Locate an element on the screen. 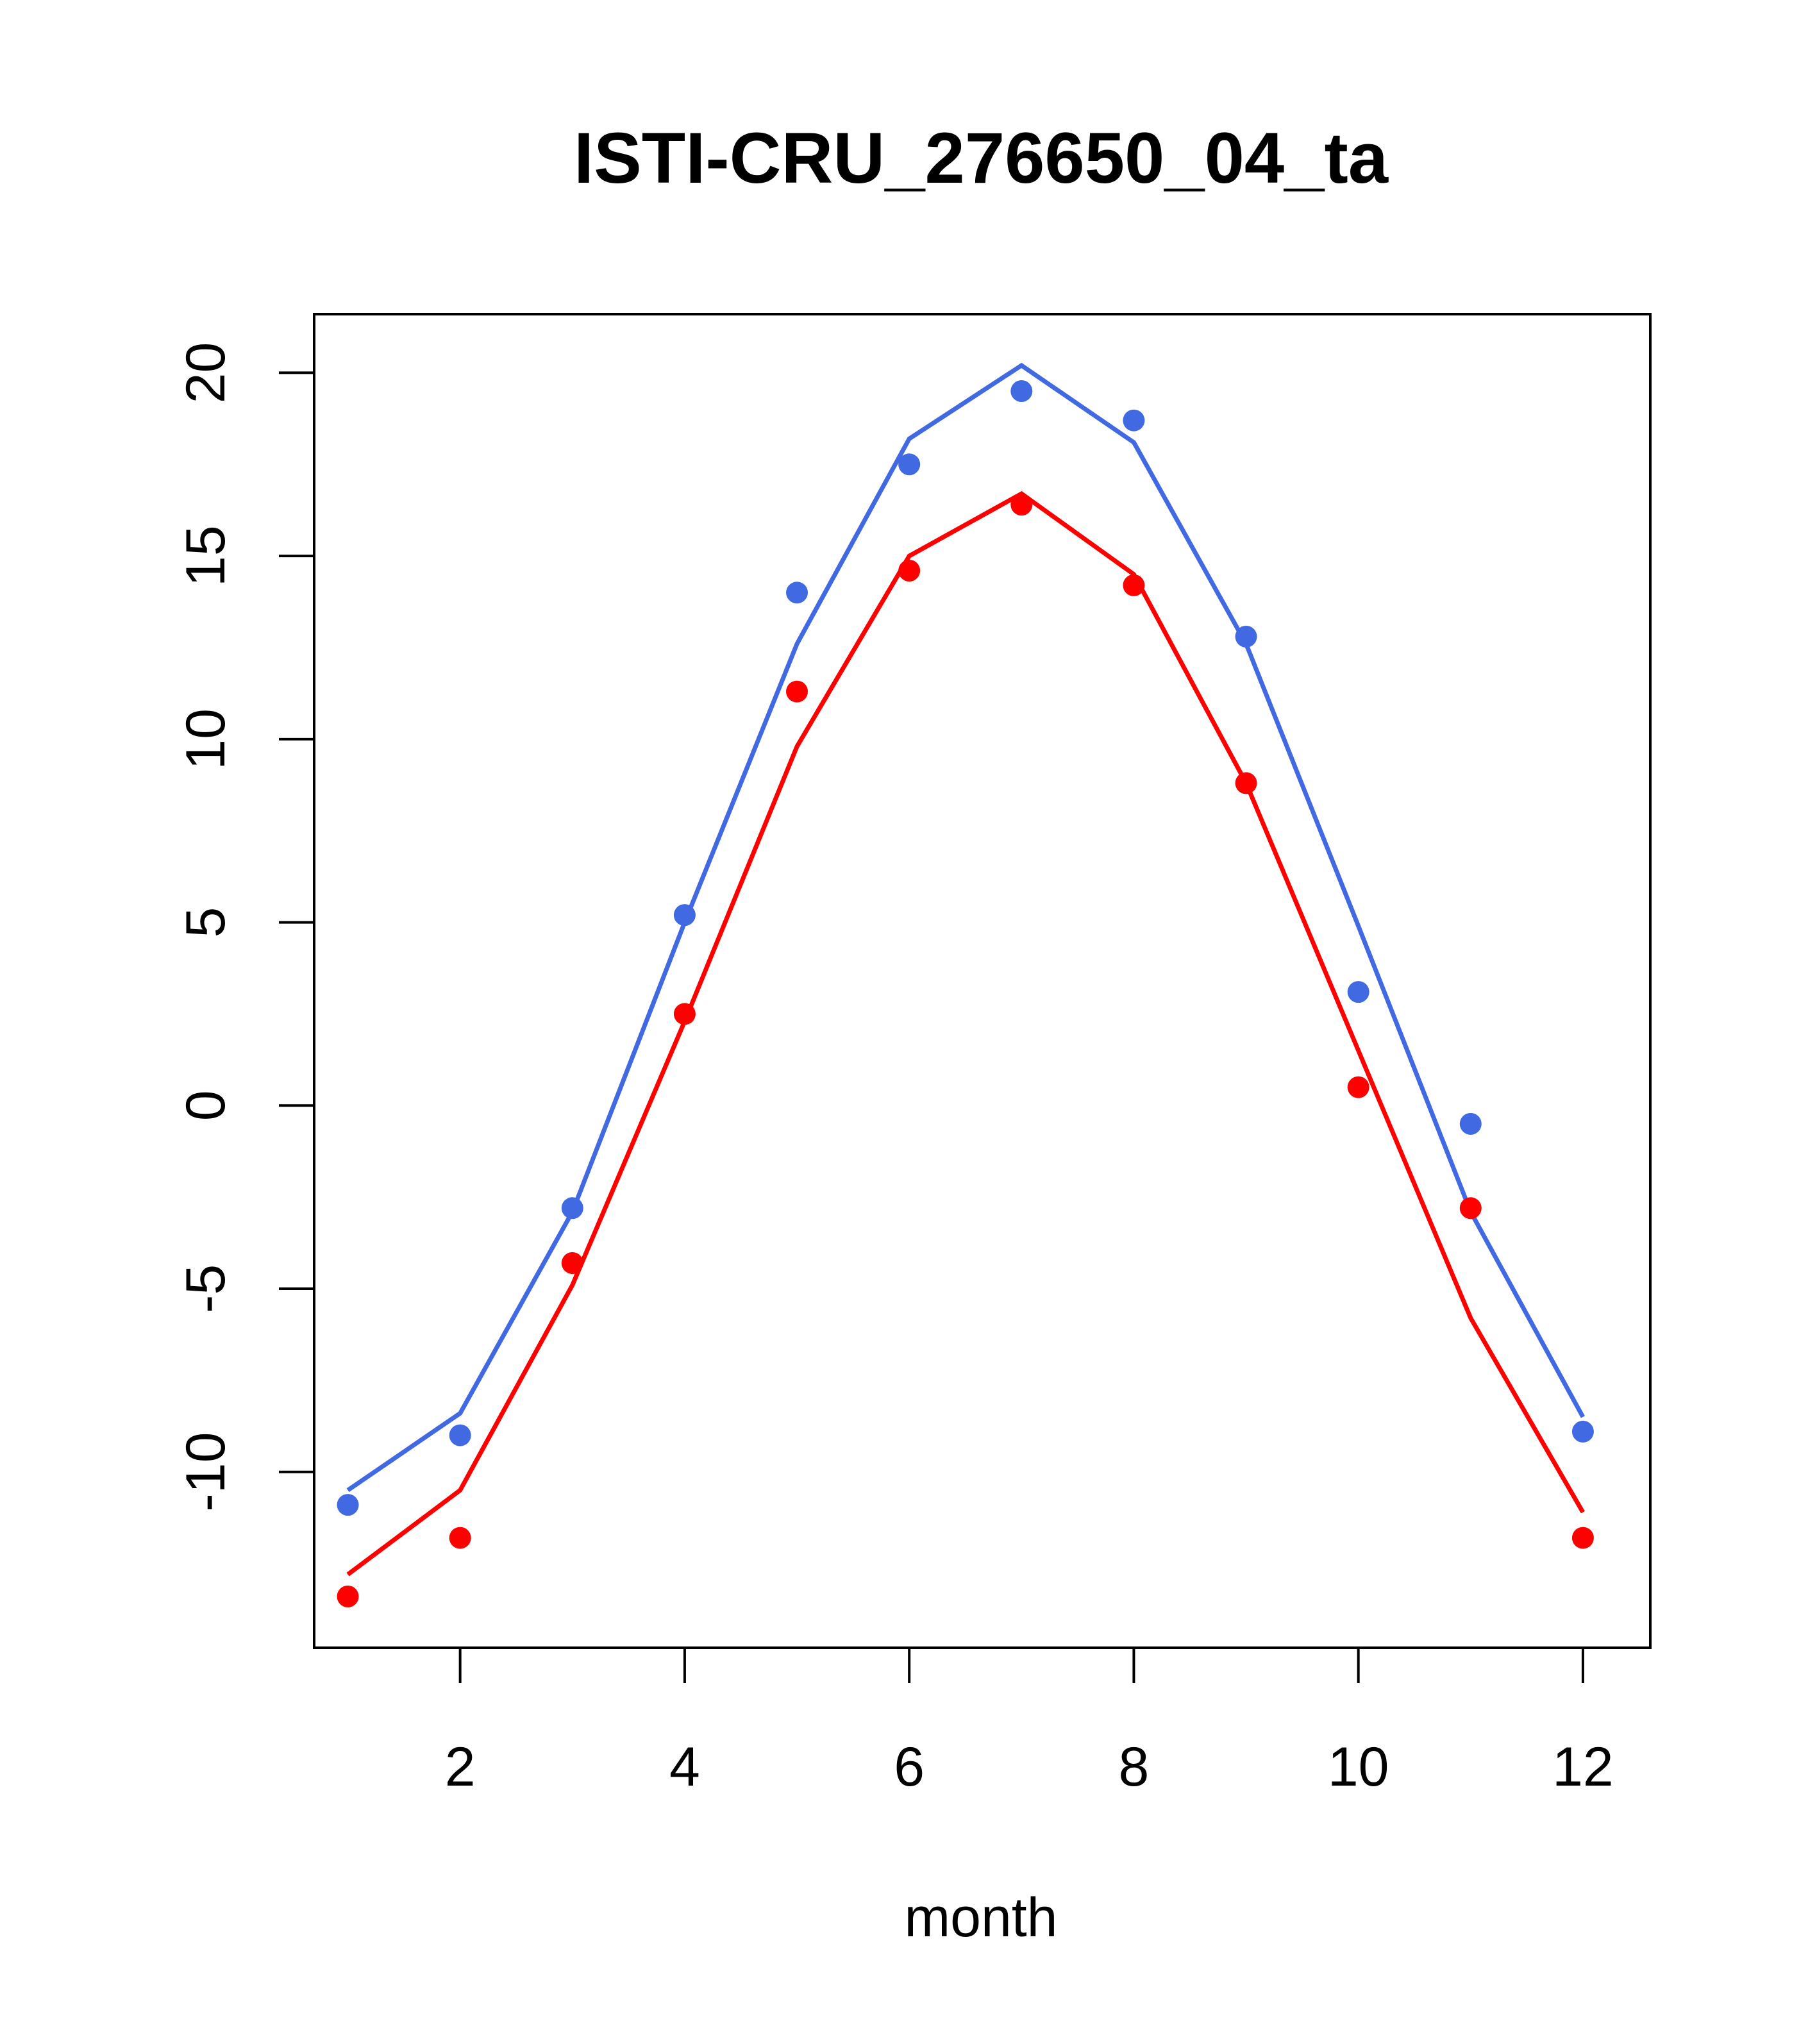 The image size is (1817, 2044). y-tick-label--10: -10 is located at coordinates (206, 1472).